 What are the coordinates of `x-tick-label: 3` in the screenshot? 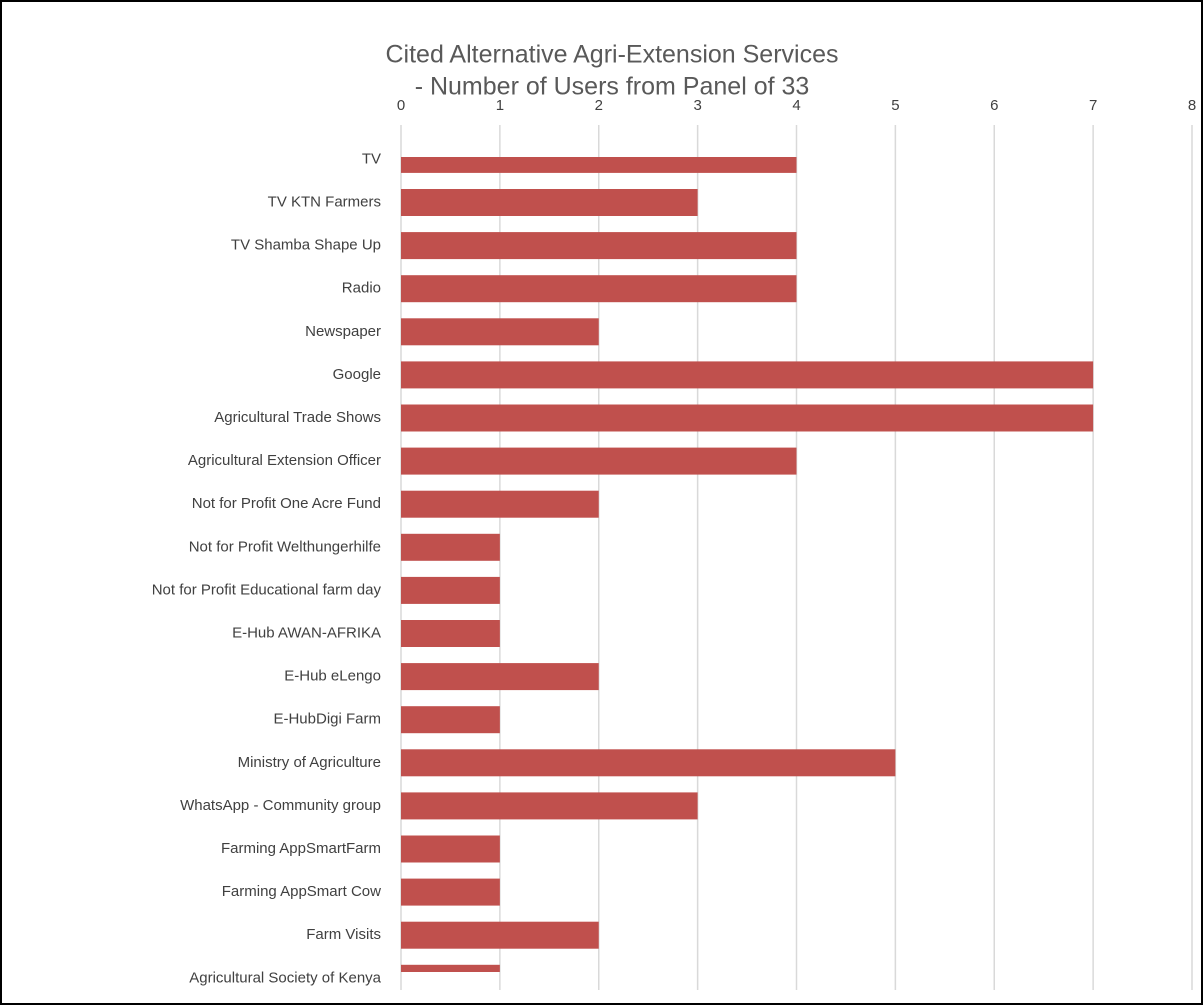 It's located at (697, 105).